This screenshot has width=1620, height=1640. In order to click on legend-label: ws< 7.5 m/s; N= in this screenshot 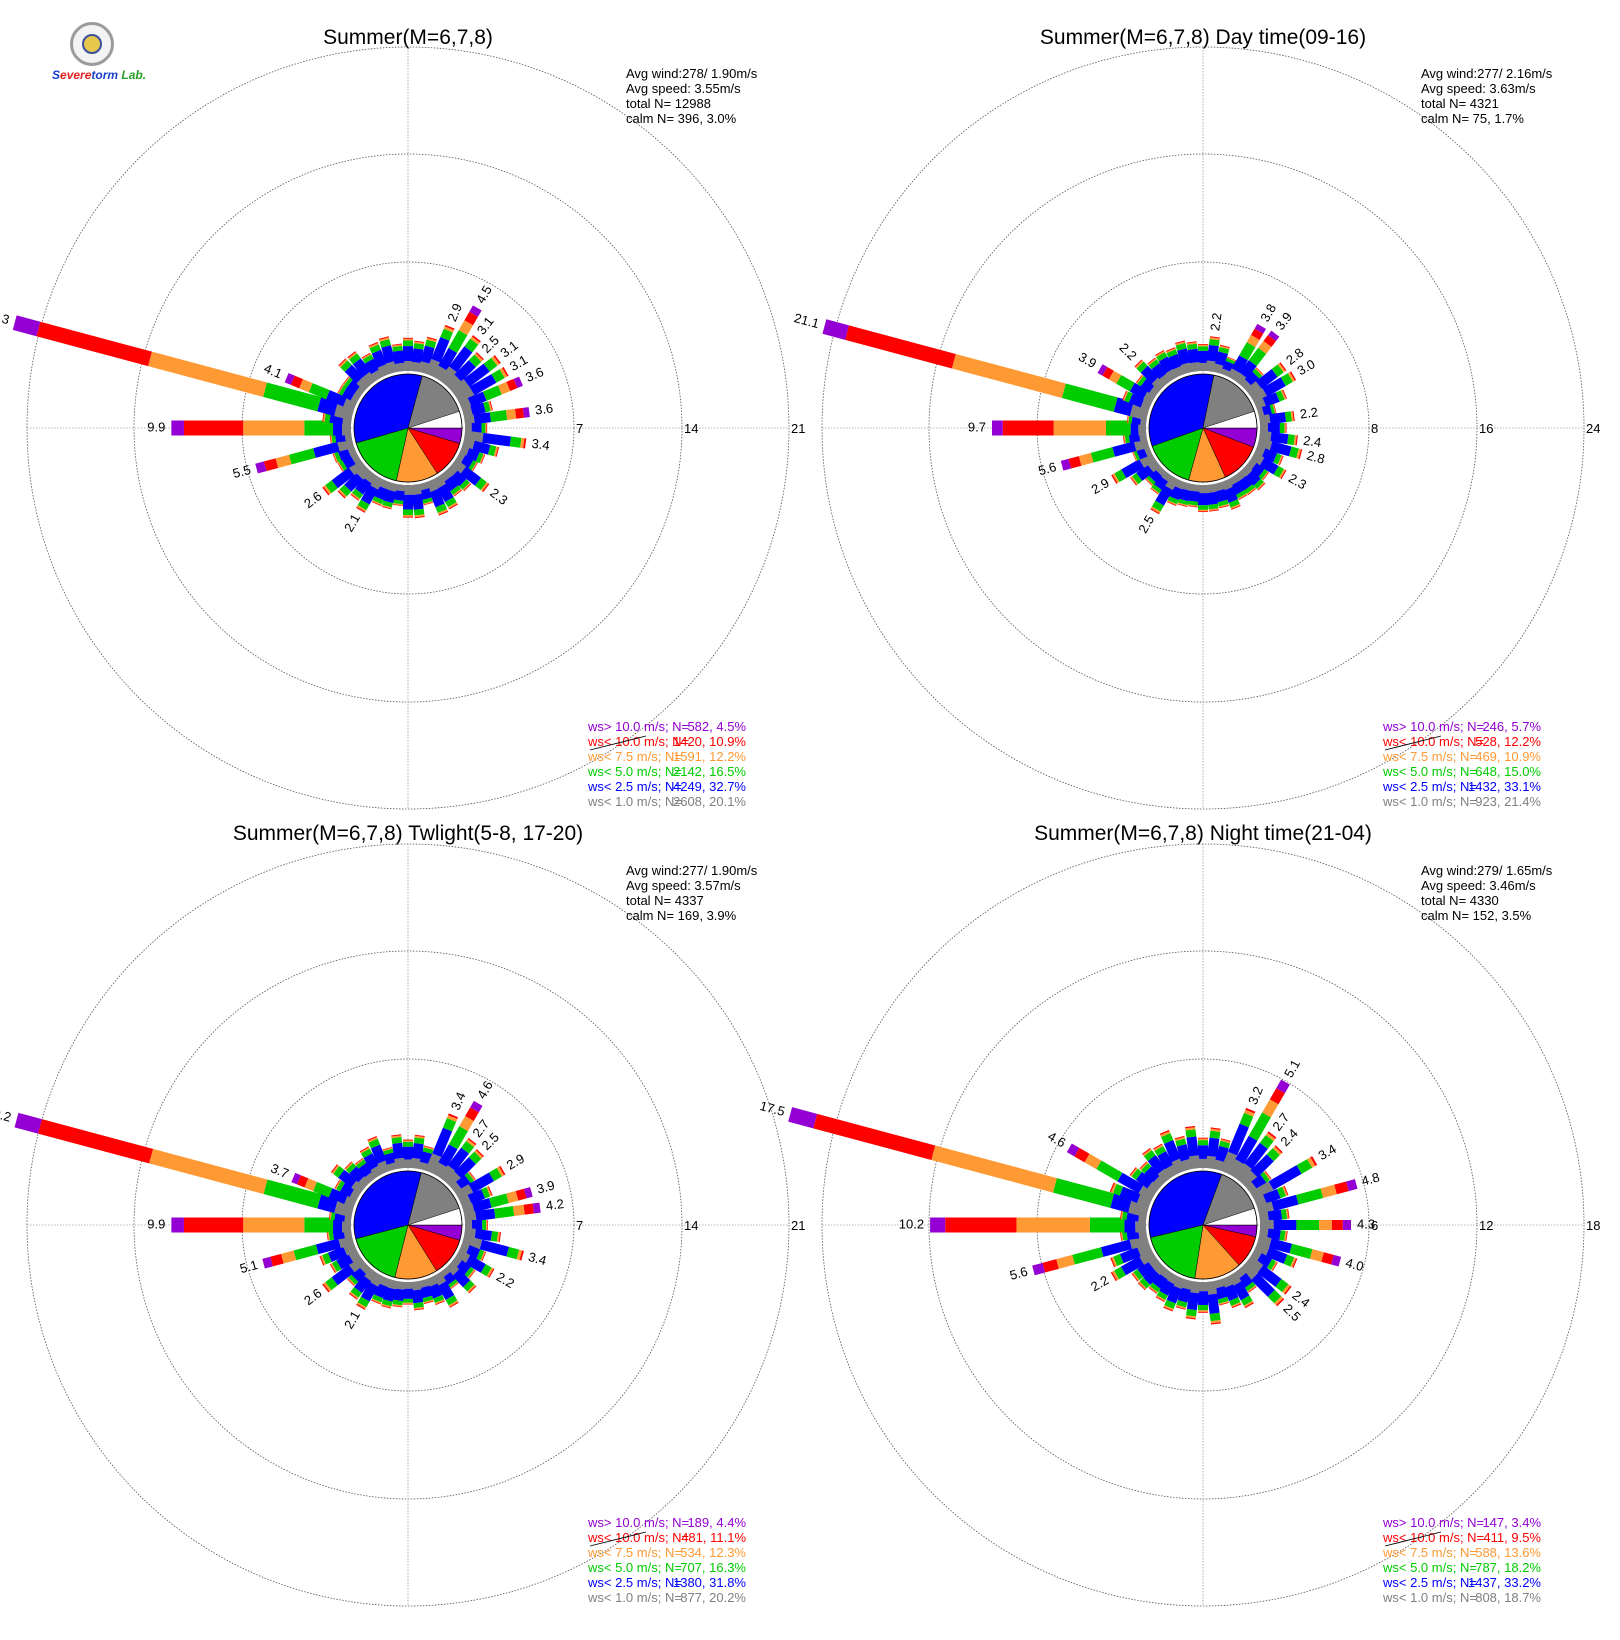, I will do `click(1429, 756)`.